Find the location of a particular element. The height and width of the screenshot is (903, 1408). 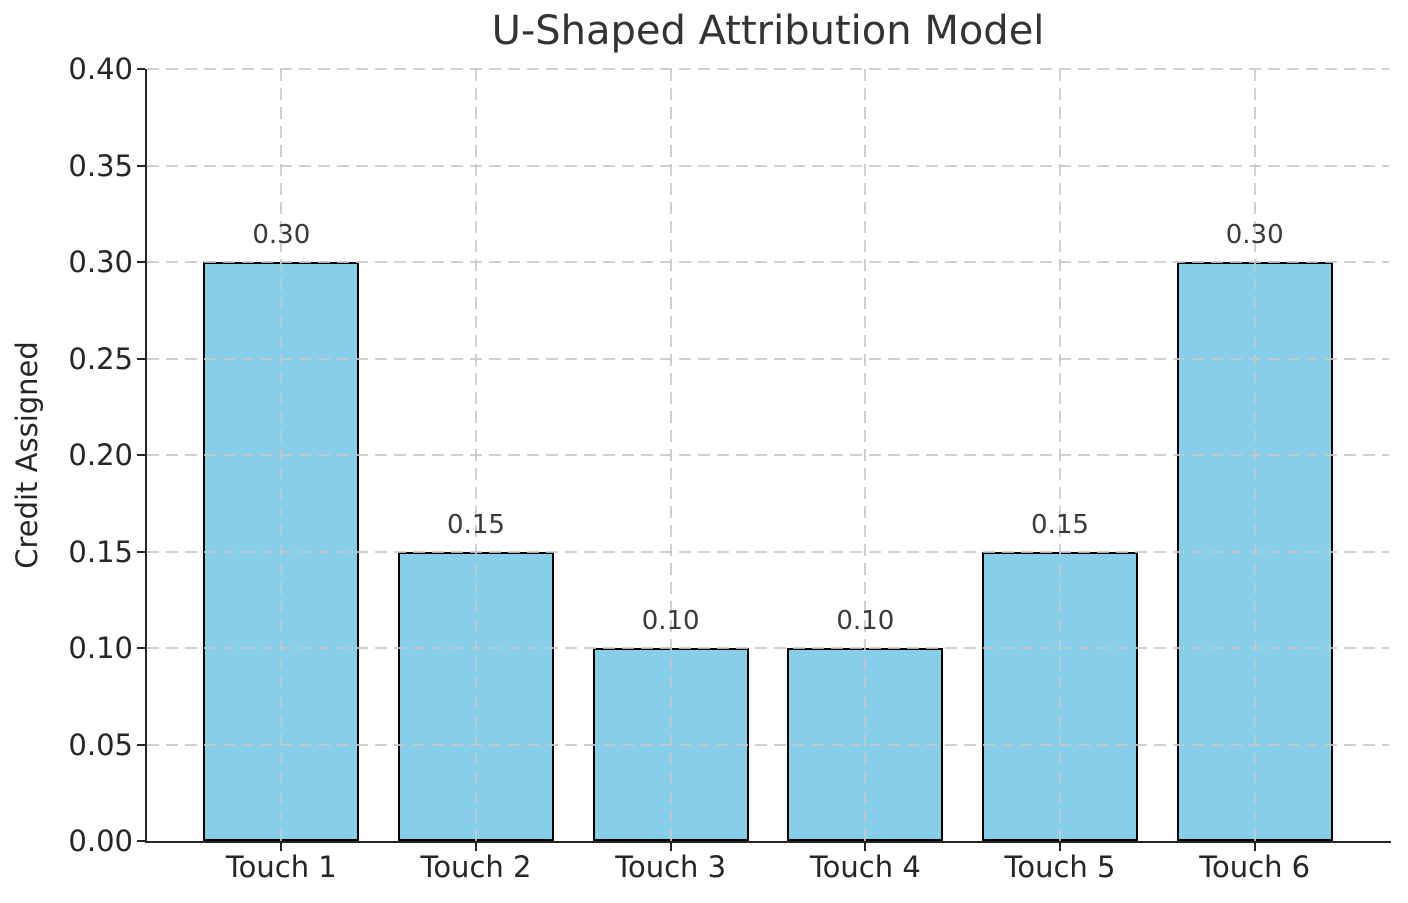

y-tick-label: 0.00 is located at coordinates (100, 841).